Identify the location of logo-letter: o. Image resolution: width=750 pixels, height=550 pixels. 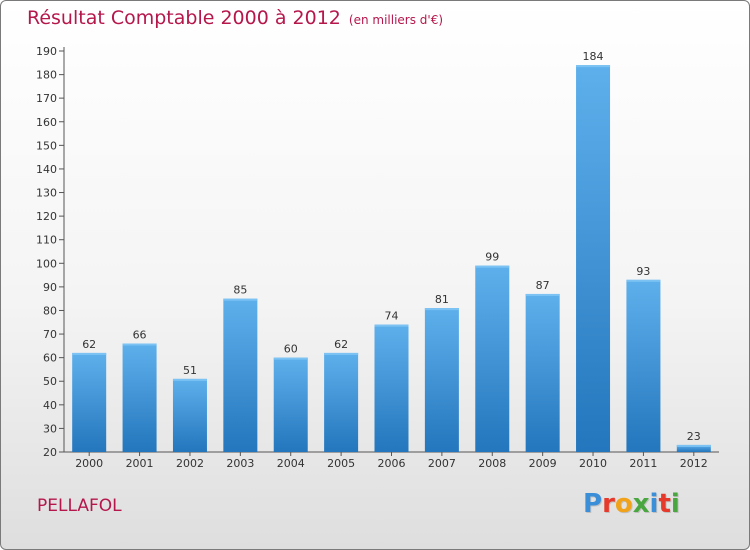
(623, 504).